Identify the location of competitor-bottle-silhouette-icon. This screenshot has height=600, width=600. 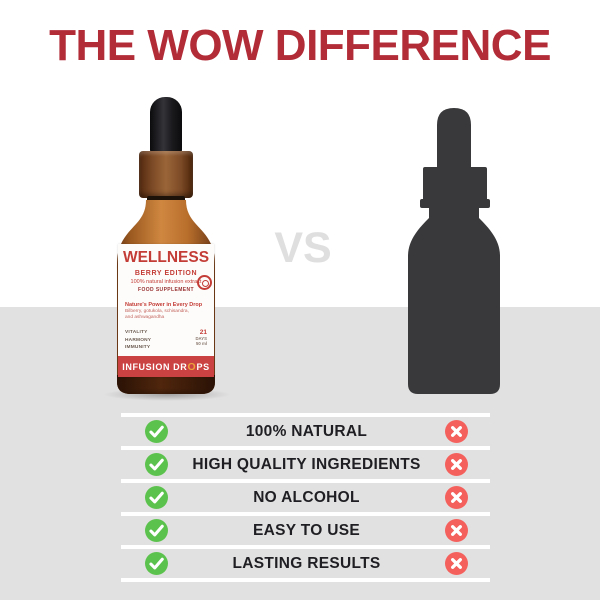
(454, 251).